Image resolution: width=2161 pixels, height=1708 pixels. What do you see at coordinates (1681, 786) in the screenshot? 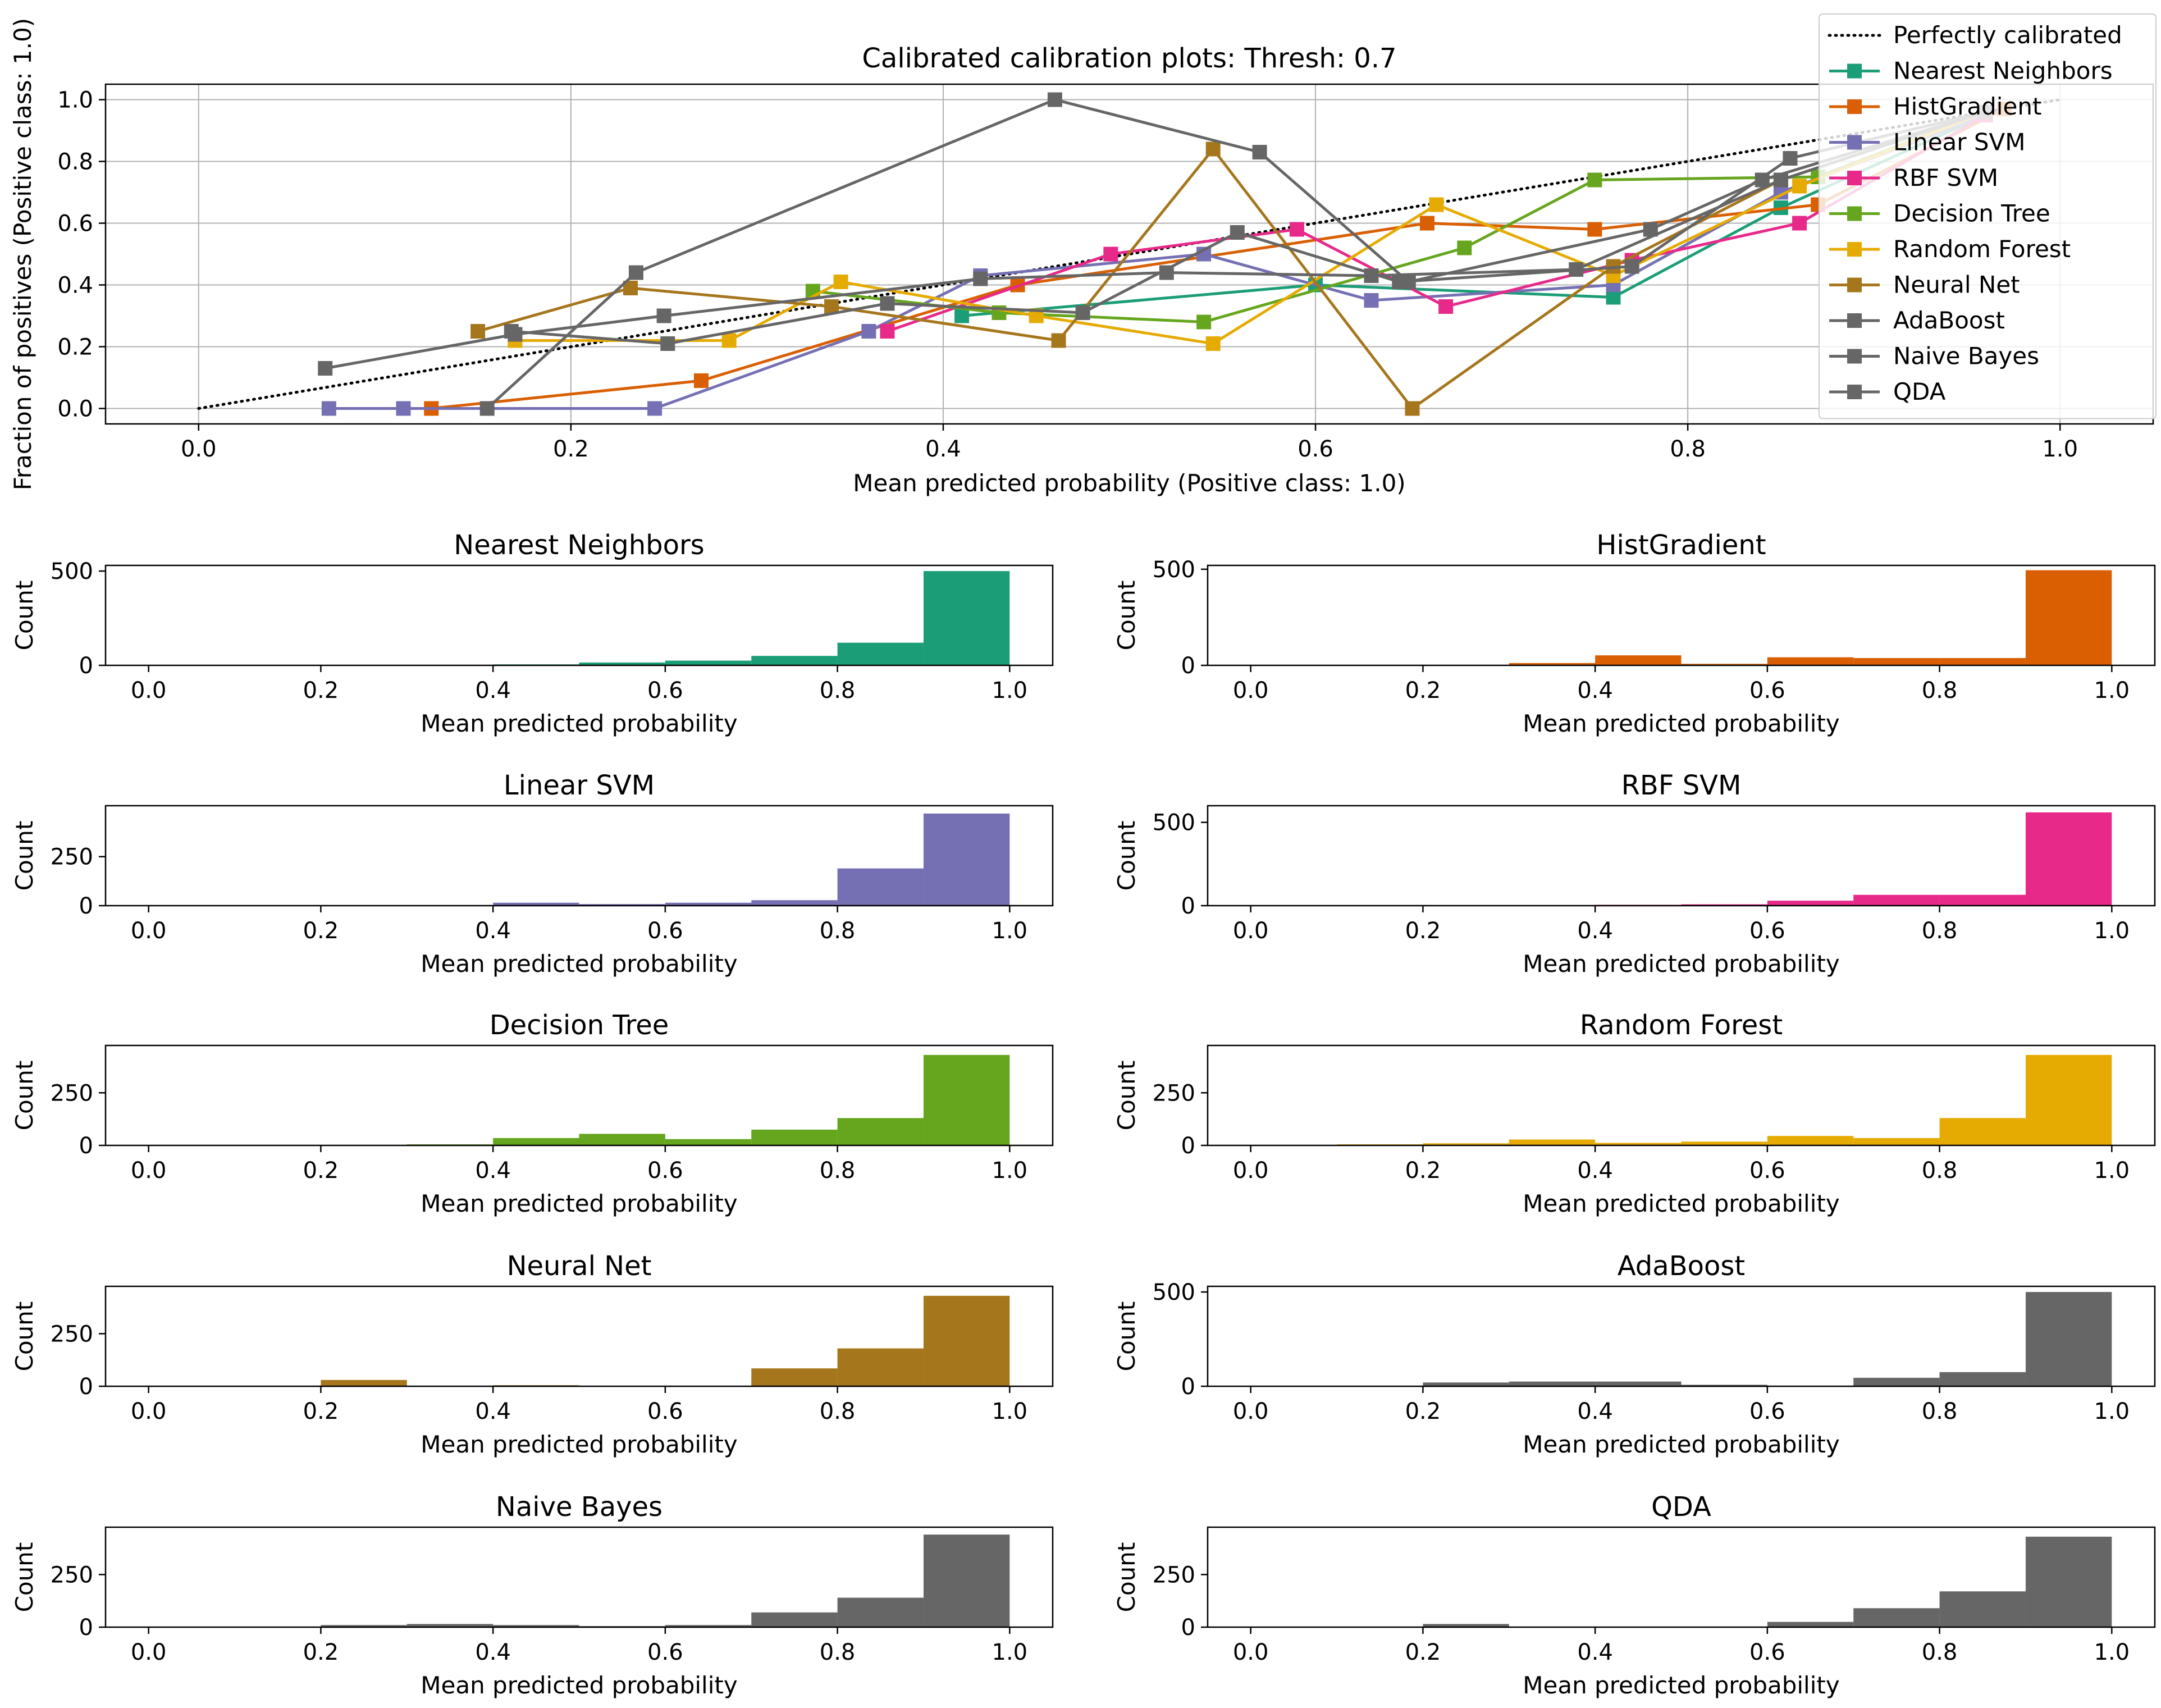
I see `histogram-title: RBF SVM` at bounding box center [1681, 786].